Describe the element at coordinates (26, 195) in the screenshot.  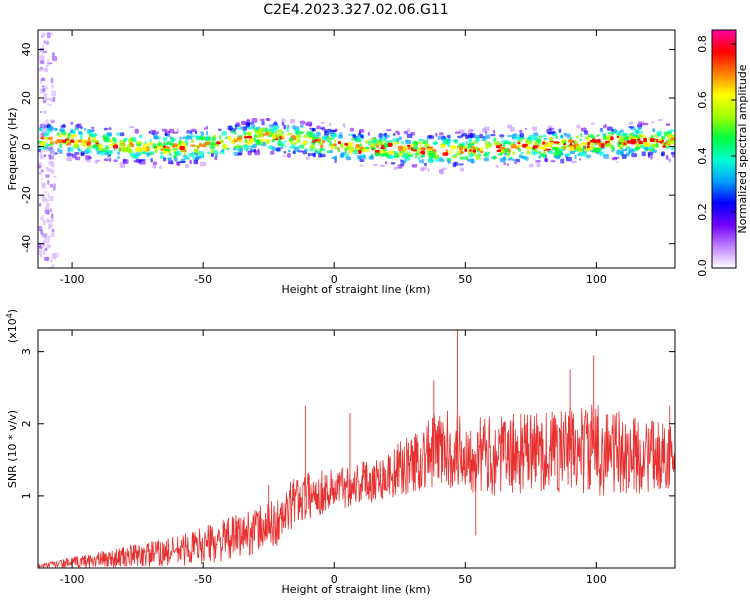
I see `y-tick-label: -20` at that location.